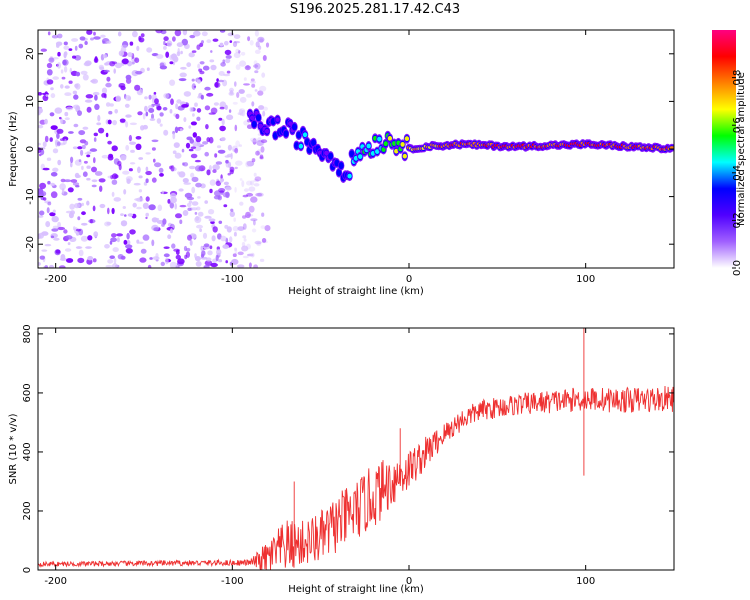  I want to click on snr-ytick-label: 800, so click(27, 333).